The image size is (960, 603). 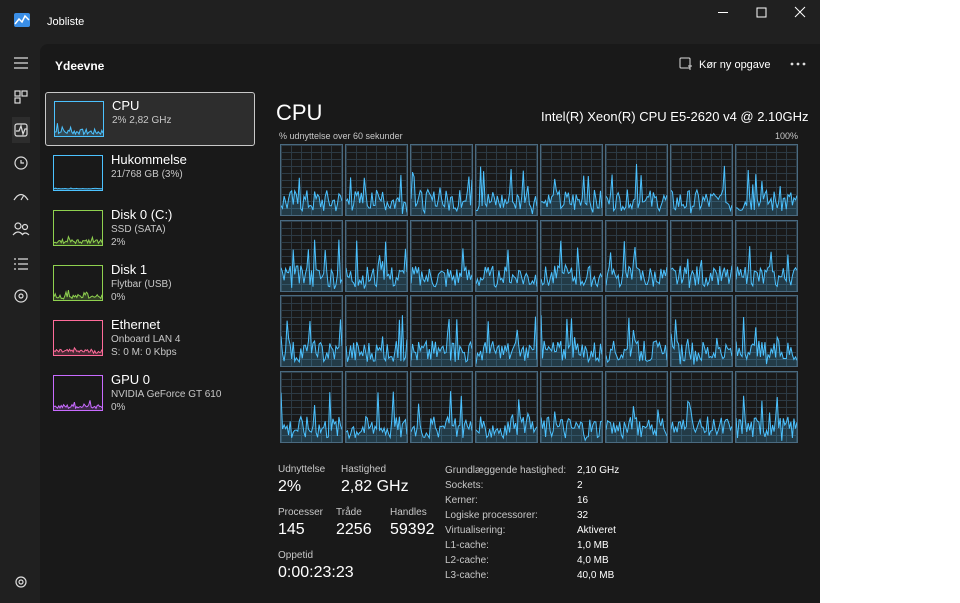 What do you see at coordinates (296, 555) in the screenshot?
I see `stat-label: Oppetid` at bounding box center [296, 555].